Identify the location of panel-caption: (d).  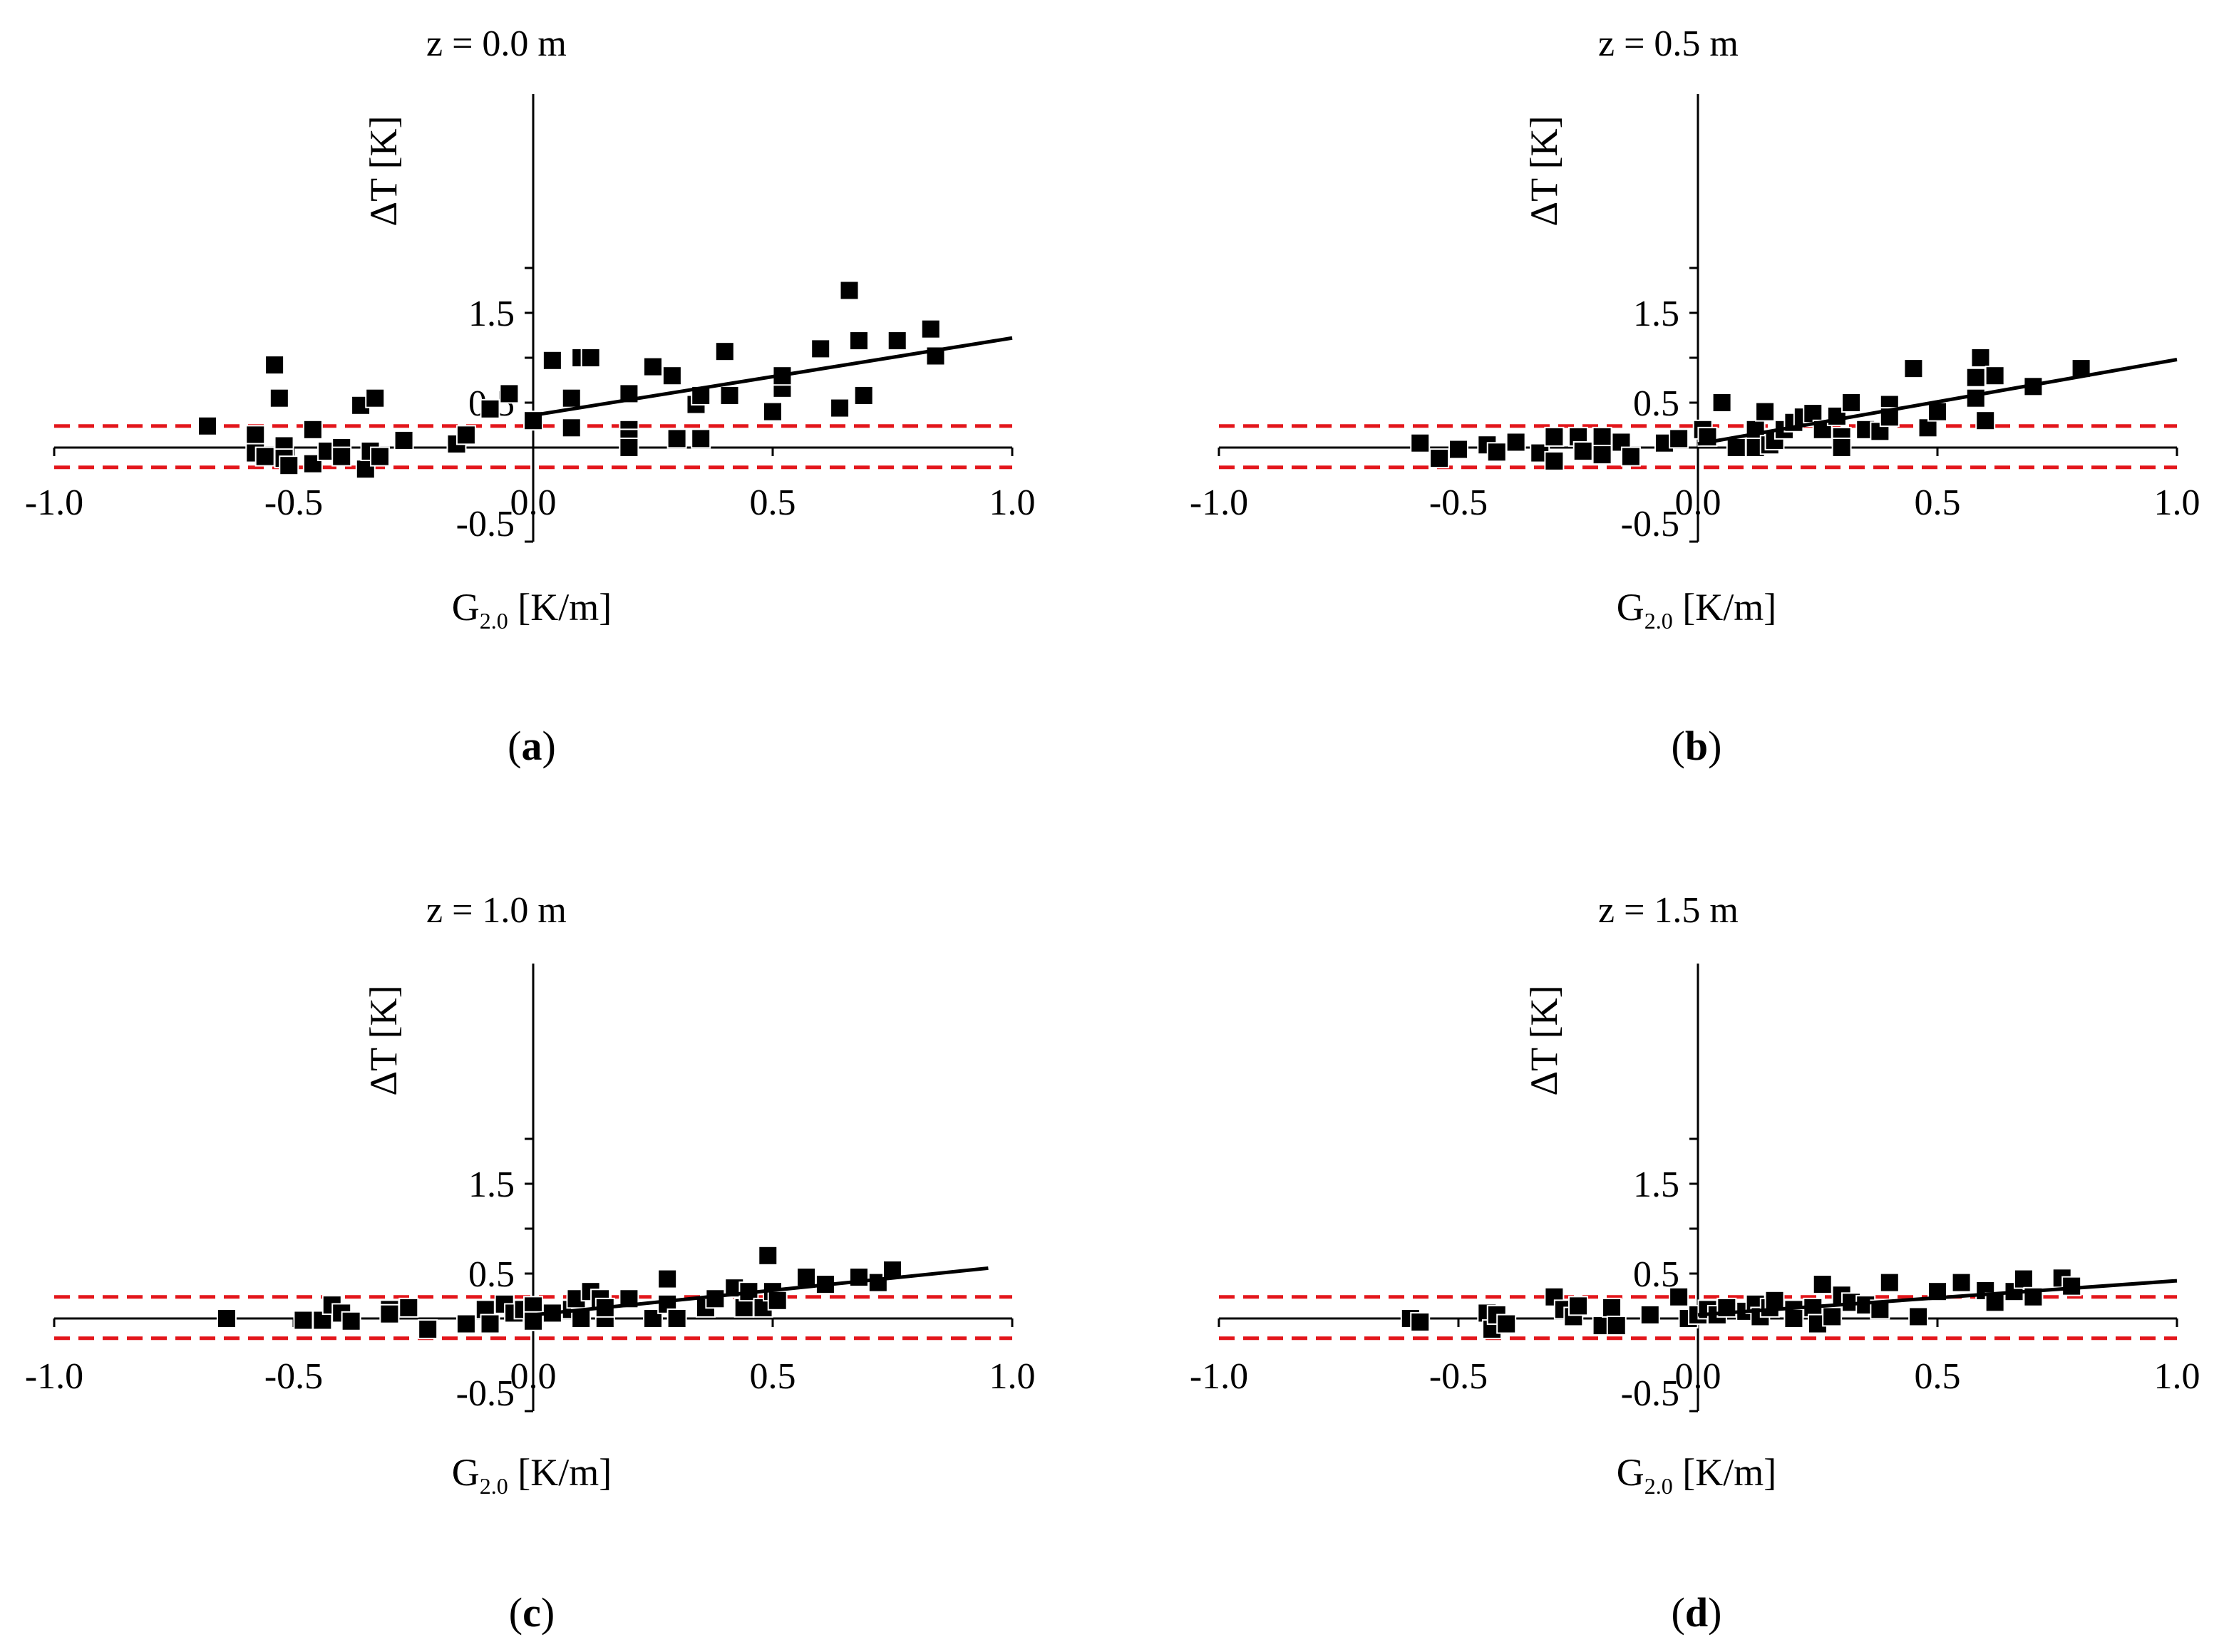
(1697, 1612).